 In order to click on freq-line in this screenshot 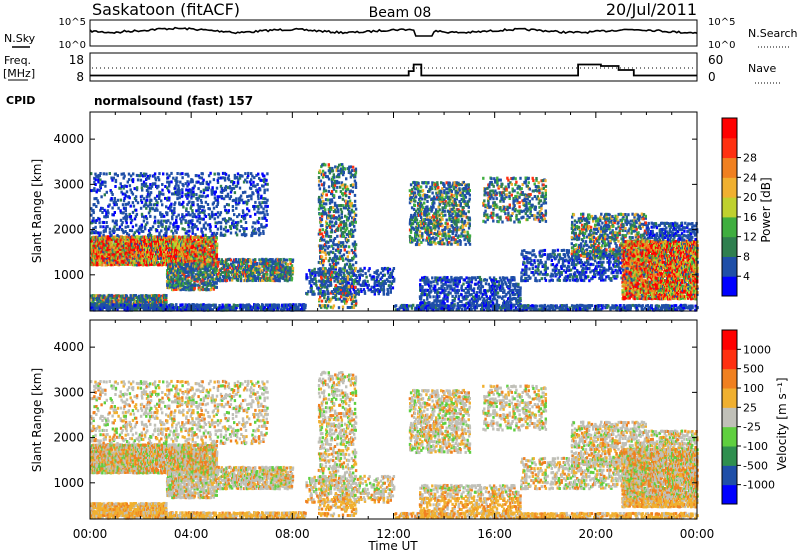, I will do `click(393, 70)`.